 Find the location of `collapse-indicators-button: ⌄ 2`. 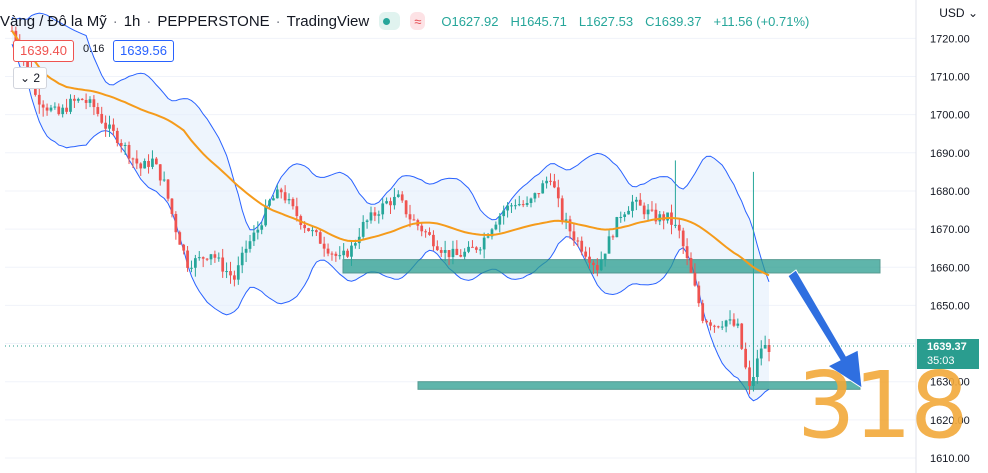

collapse-indicators-button: ⌄ 2 is located at coordinates (30, 78).